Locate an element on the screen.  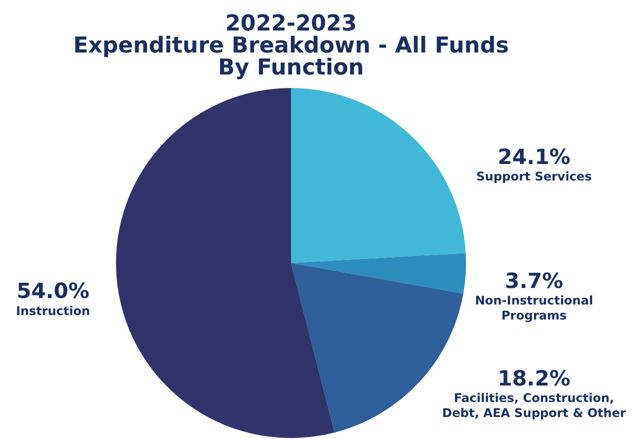
slice-label: Instruction is located at coordinates (53, 311).